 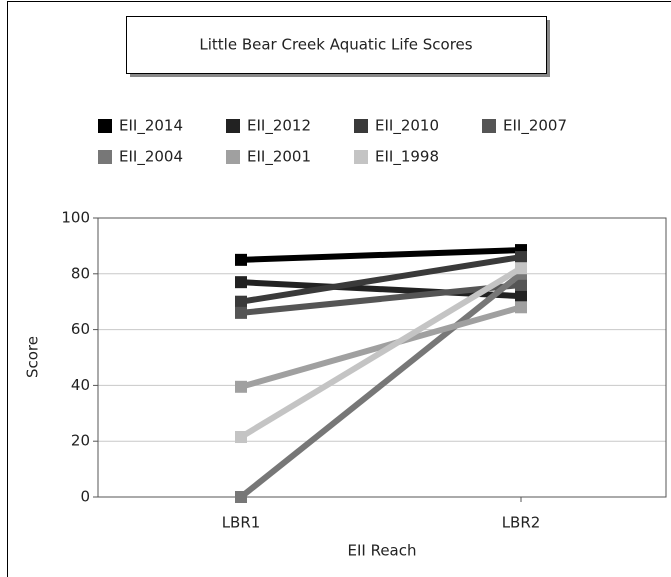 I want to click on y-tick-label: 100, so click(x=75, y=218).